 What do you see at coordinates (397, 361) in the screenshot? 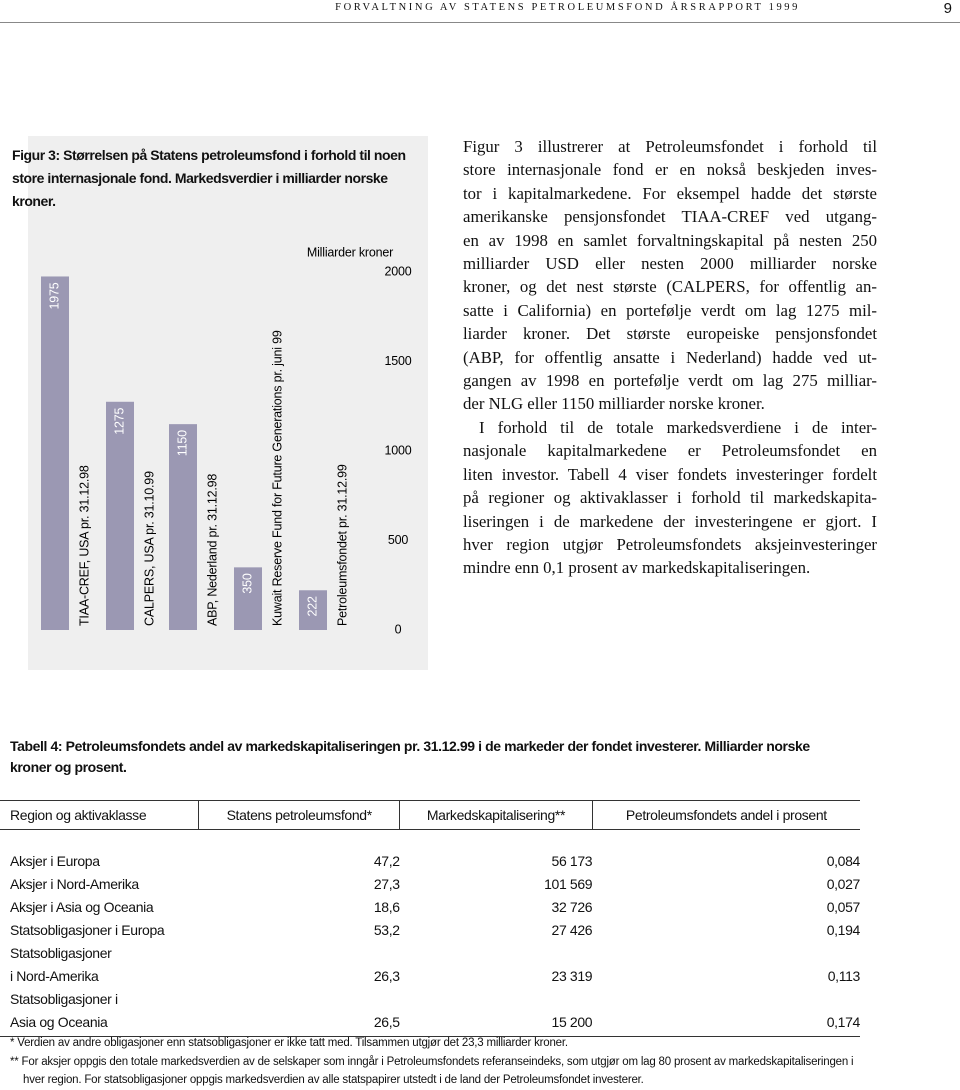
I see `y-tick-label: 1500` at bounding box center [397, 361].